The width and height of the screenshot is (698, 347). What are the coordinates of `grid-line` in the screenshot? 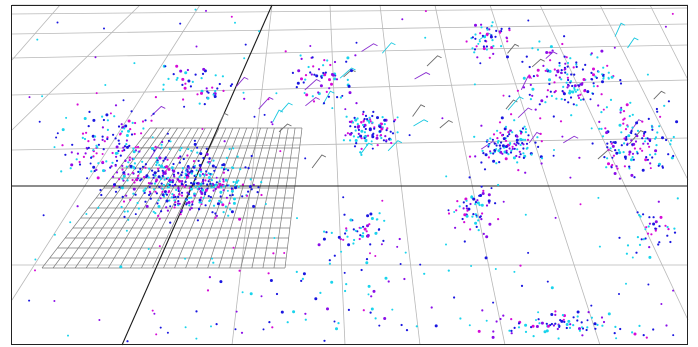 It's located at (644, 92).